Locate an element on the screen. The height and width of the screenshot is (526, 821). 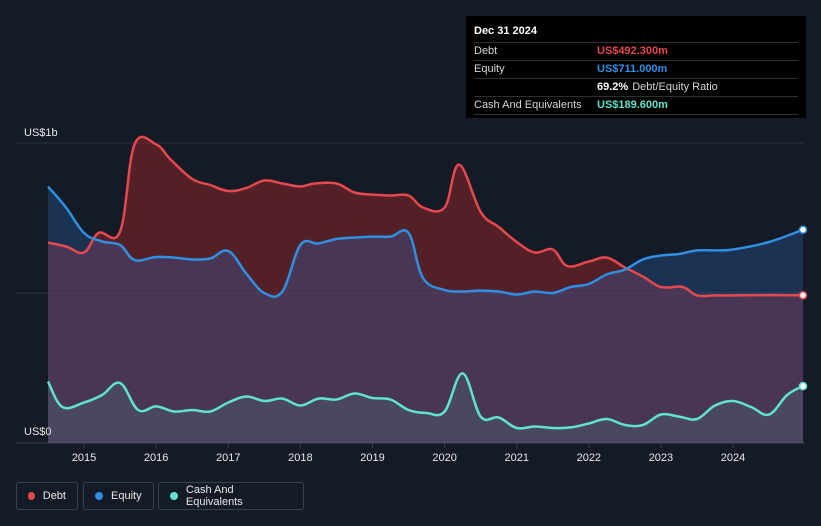
tooltip-ratio-label: Debt/Equity Ratio is located at coordinates (675, 87).